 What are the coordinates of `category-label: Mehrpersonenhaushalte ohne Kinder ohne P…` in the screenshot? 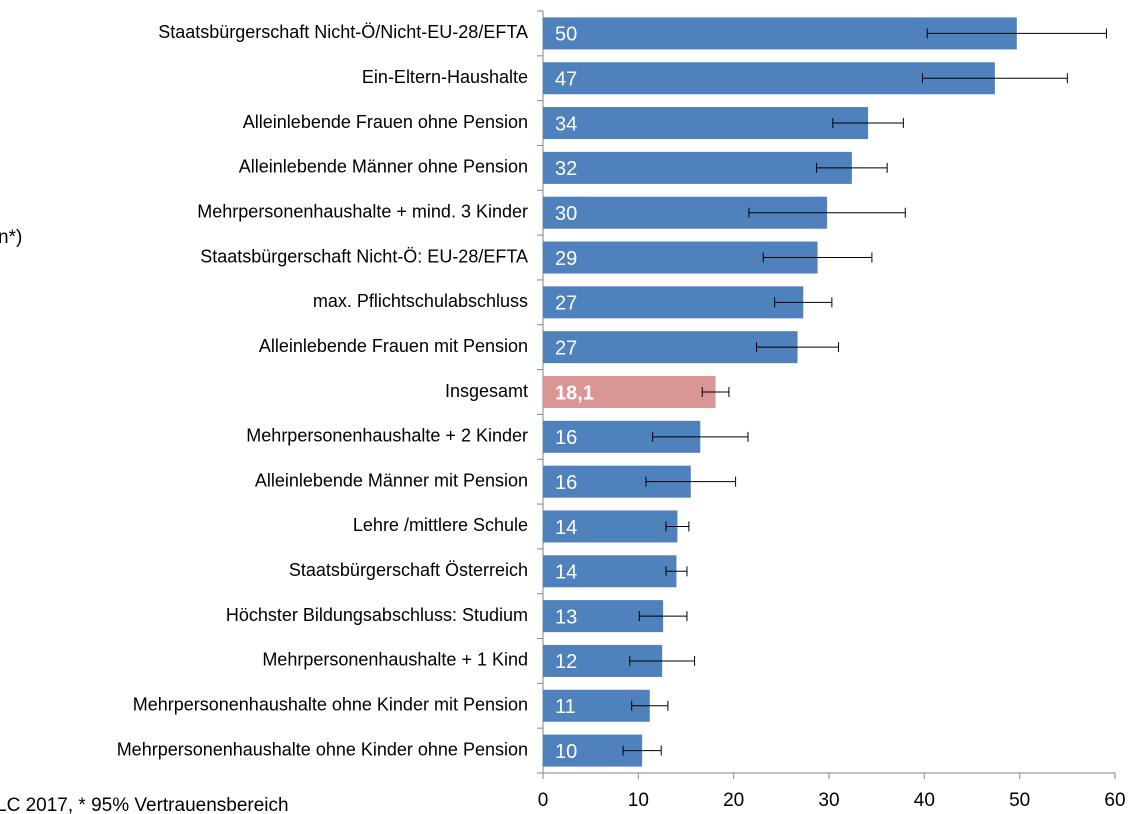 It's located at (322, 749).